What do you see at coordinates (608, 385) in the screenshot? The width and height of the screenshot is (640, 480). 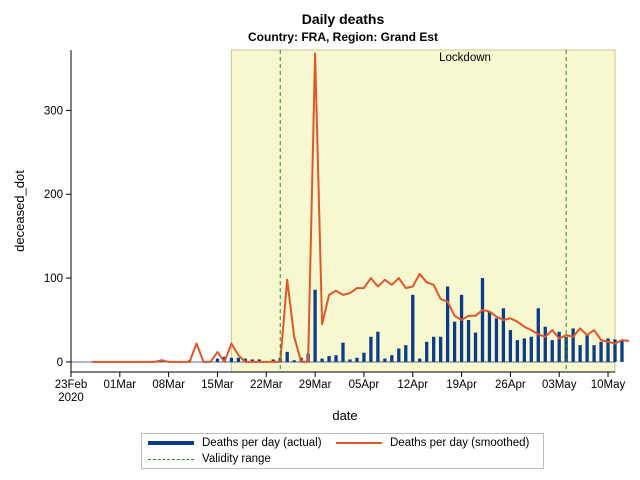 I see `x-tick-label-11: 10May` at bounding box center [608, 385].